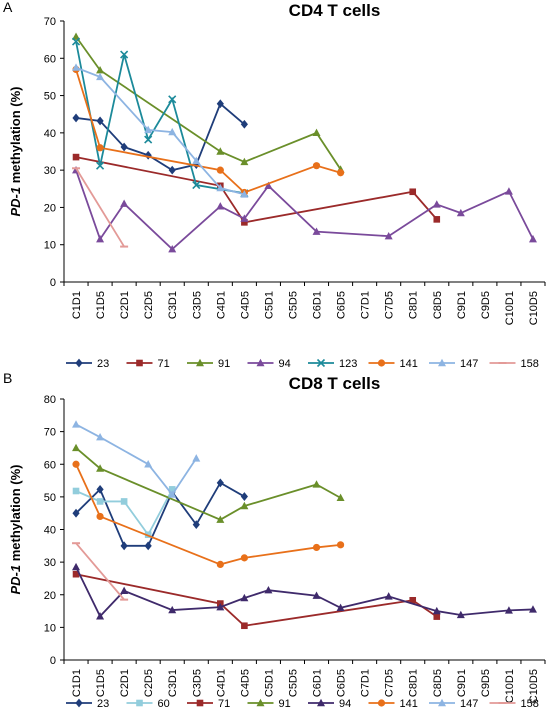 The image size is (550, 716). Describe the element at coordinates (173, 305) in the screenshot. I see `x-tick-label: C3D1` at that location.